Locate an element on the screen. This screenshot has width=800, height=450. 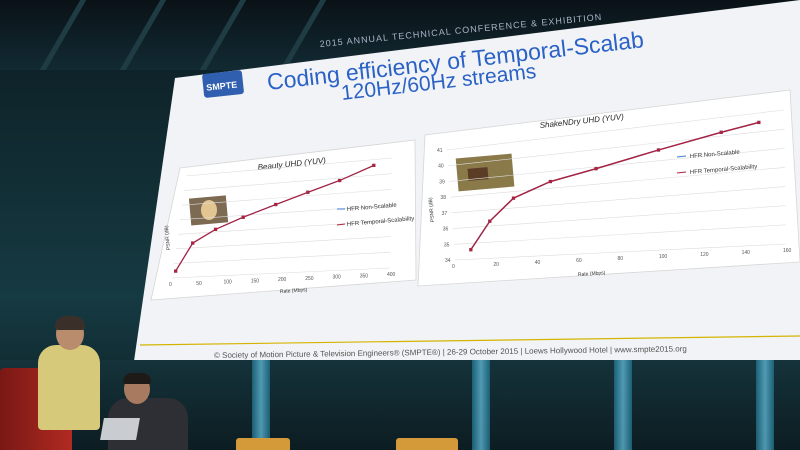
x-tick-label: 50 is located at coordinates (199, 284).